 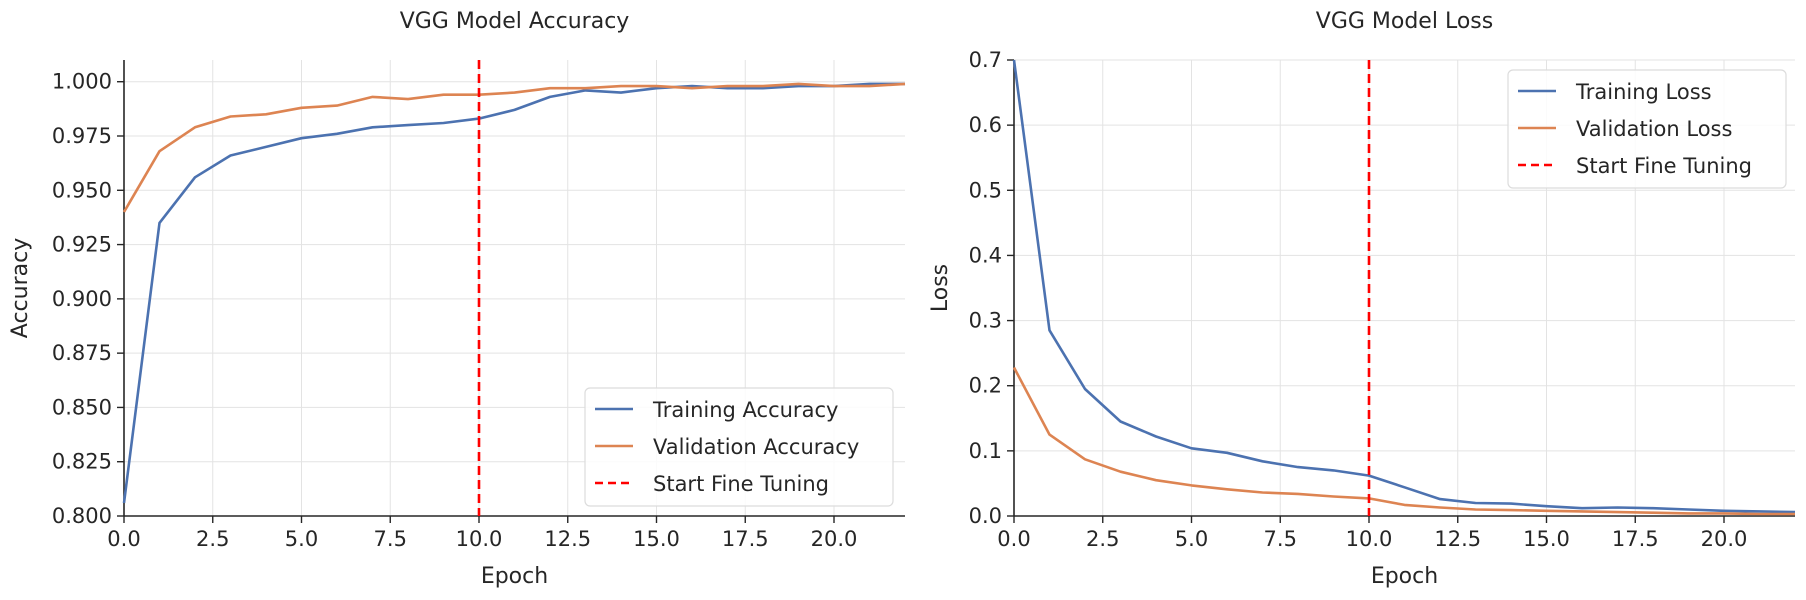 I want to click on y-tick-label: 0.1, so click(x=985, y=451).